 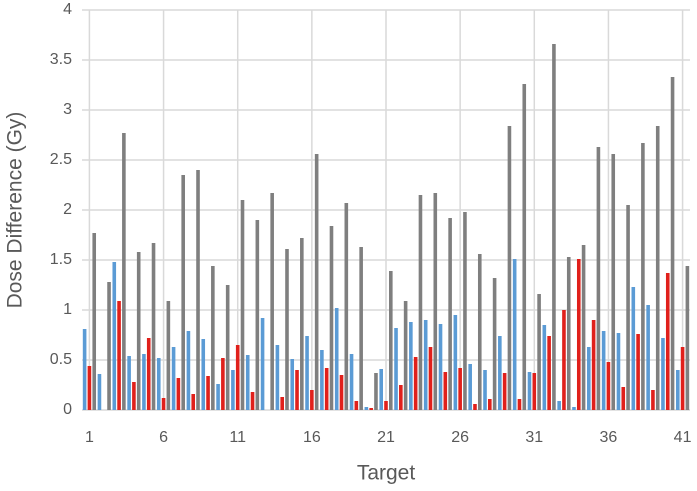 What do you see at coordinates (67, 309) in the screenshot?
I see `y-tick-label: 1` at bounding box center [67, 309].